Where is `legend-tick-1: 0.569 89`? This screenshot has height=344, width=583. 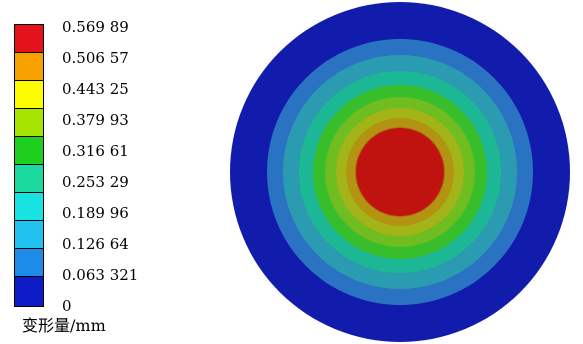
legend-tick-1: 0.569 89 is located at coordinates (95, 27).